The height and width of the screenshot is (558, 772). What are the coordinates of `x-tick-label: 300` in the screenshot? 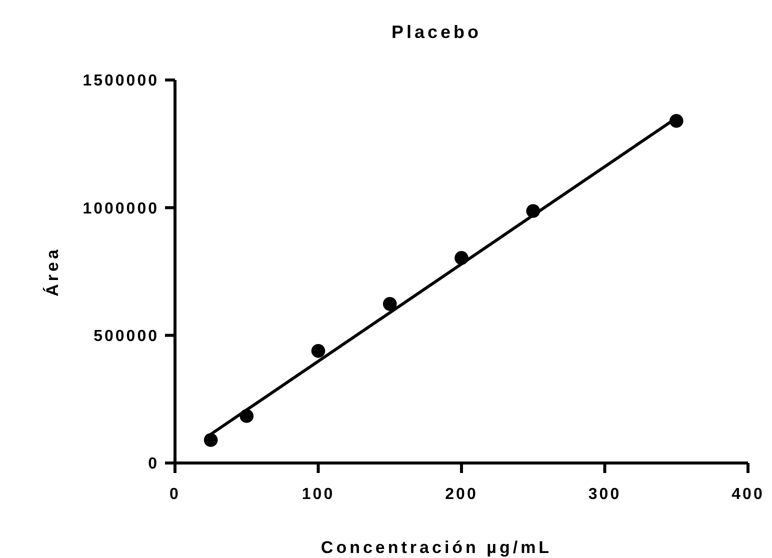 It's located at (605, 494).